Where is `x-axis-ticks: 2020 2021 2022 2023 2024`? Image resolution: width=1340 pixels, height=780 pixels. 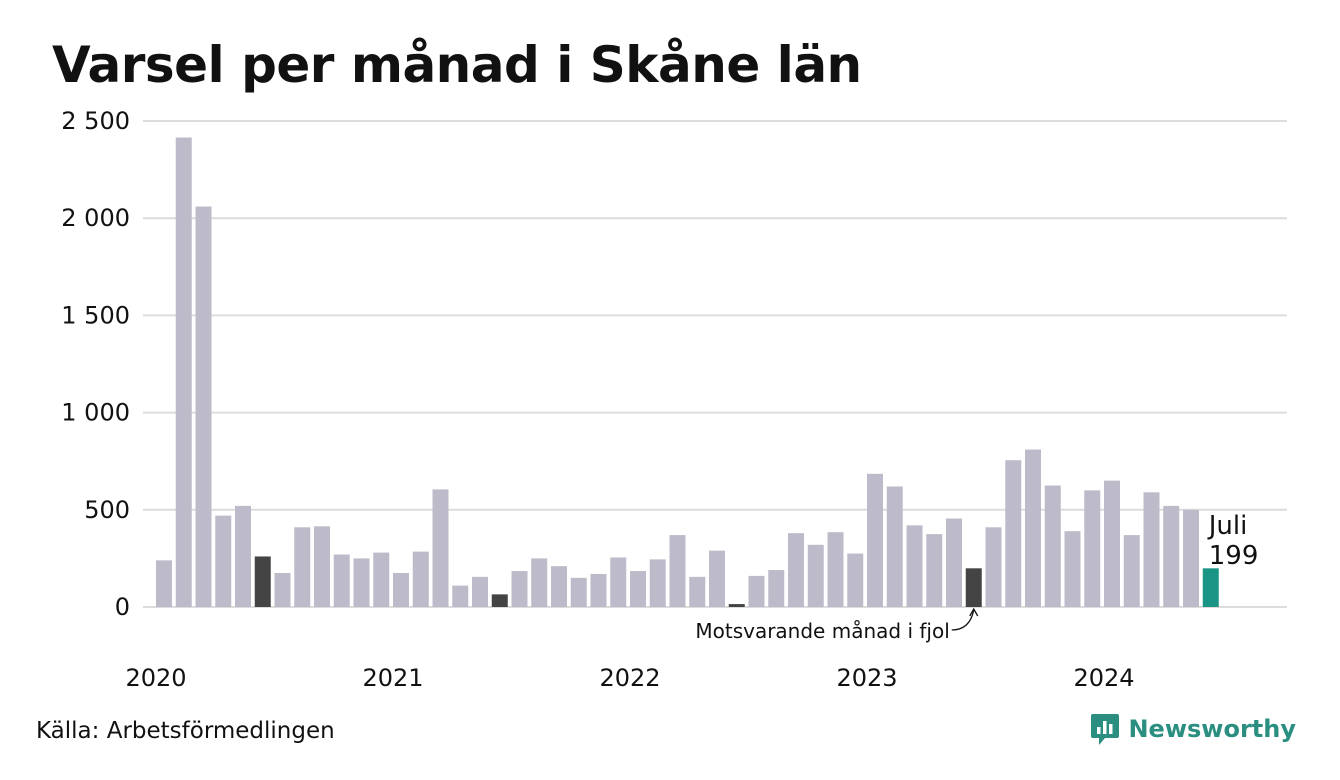
x-axis-ticks: 2020 2021 2022 2023 2024 is located at coordinates (629, 678).